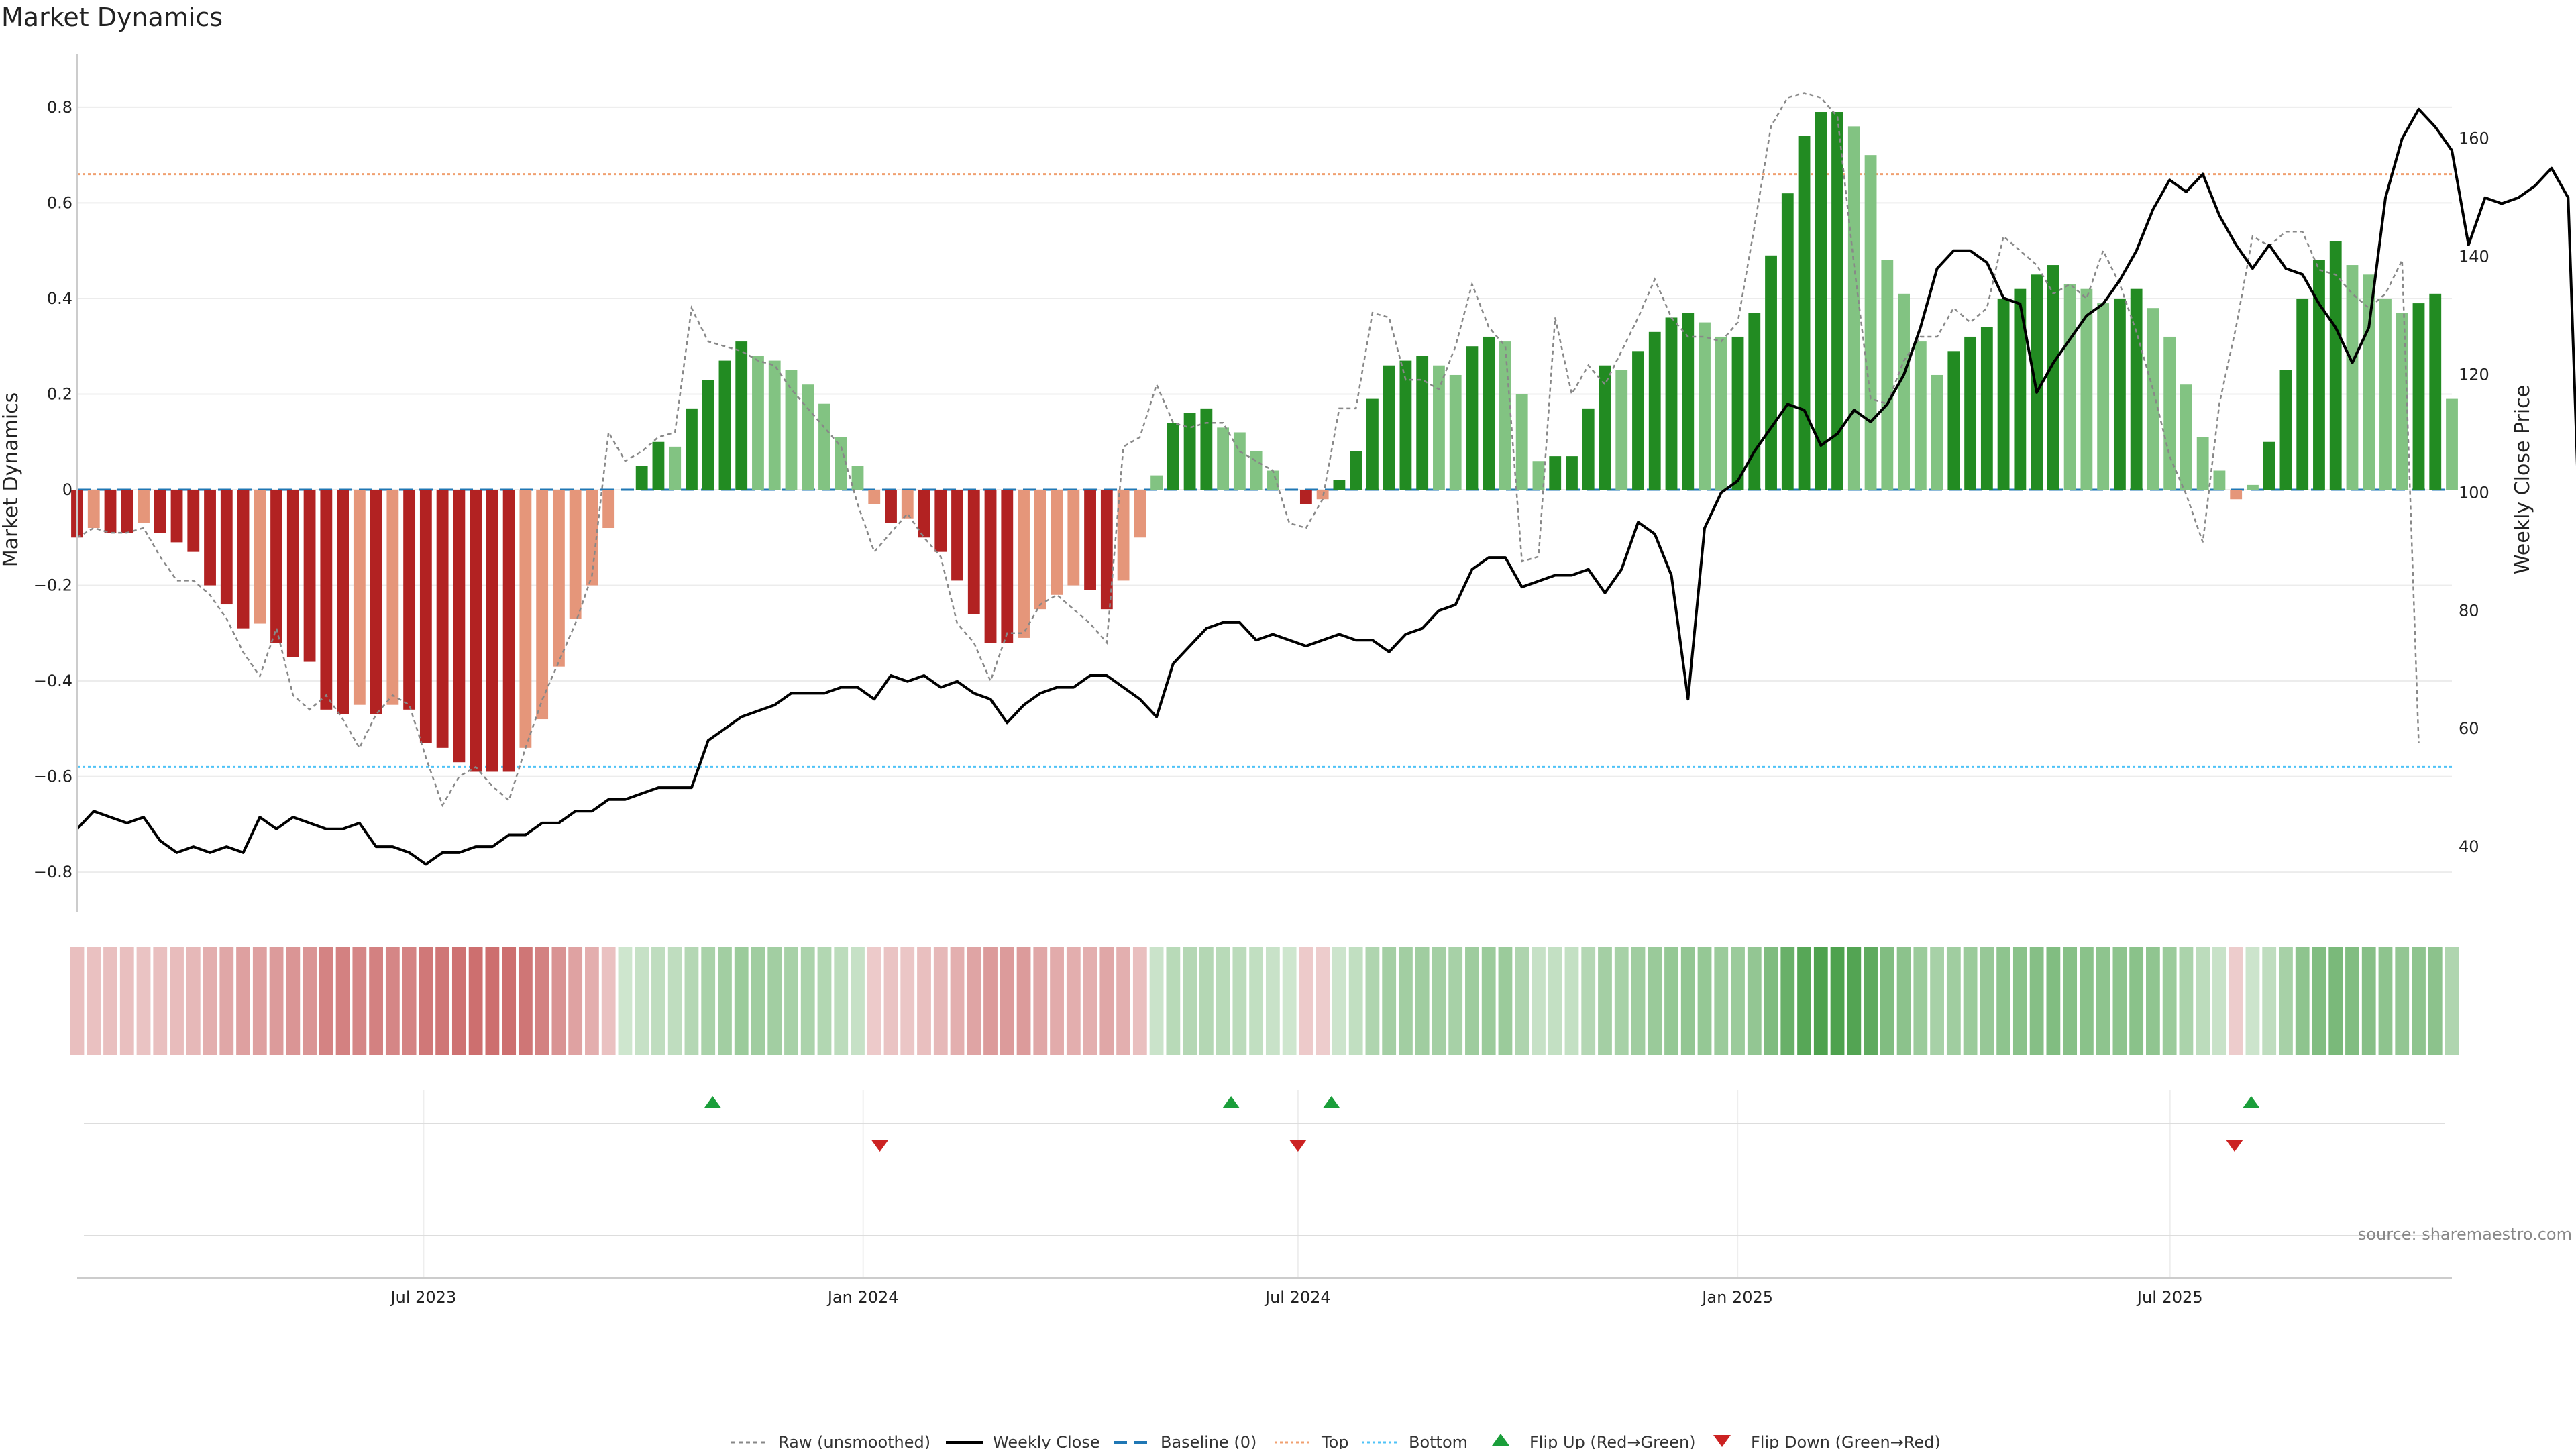 This screenshot has height=1449, width=2576. What do you see at coordinates (2474, 138) in the screenshot?
I see `y2-tick-label: 160` at bounding box center [2474, 138].